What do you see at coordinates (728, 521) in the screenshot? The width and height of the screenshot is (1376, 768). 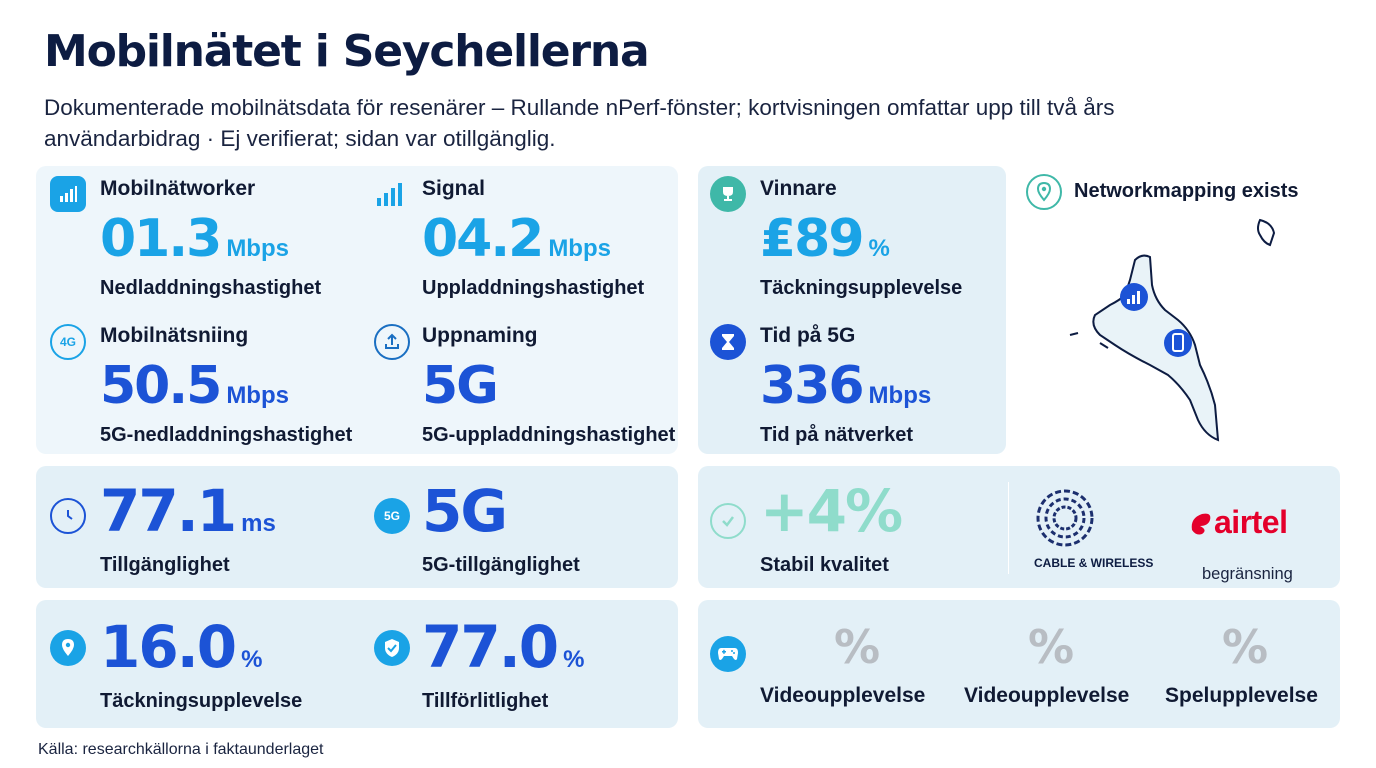 I see `check-circle-icon` at bounding box center [728, 521].